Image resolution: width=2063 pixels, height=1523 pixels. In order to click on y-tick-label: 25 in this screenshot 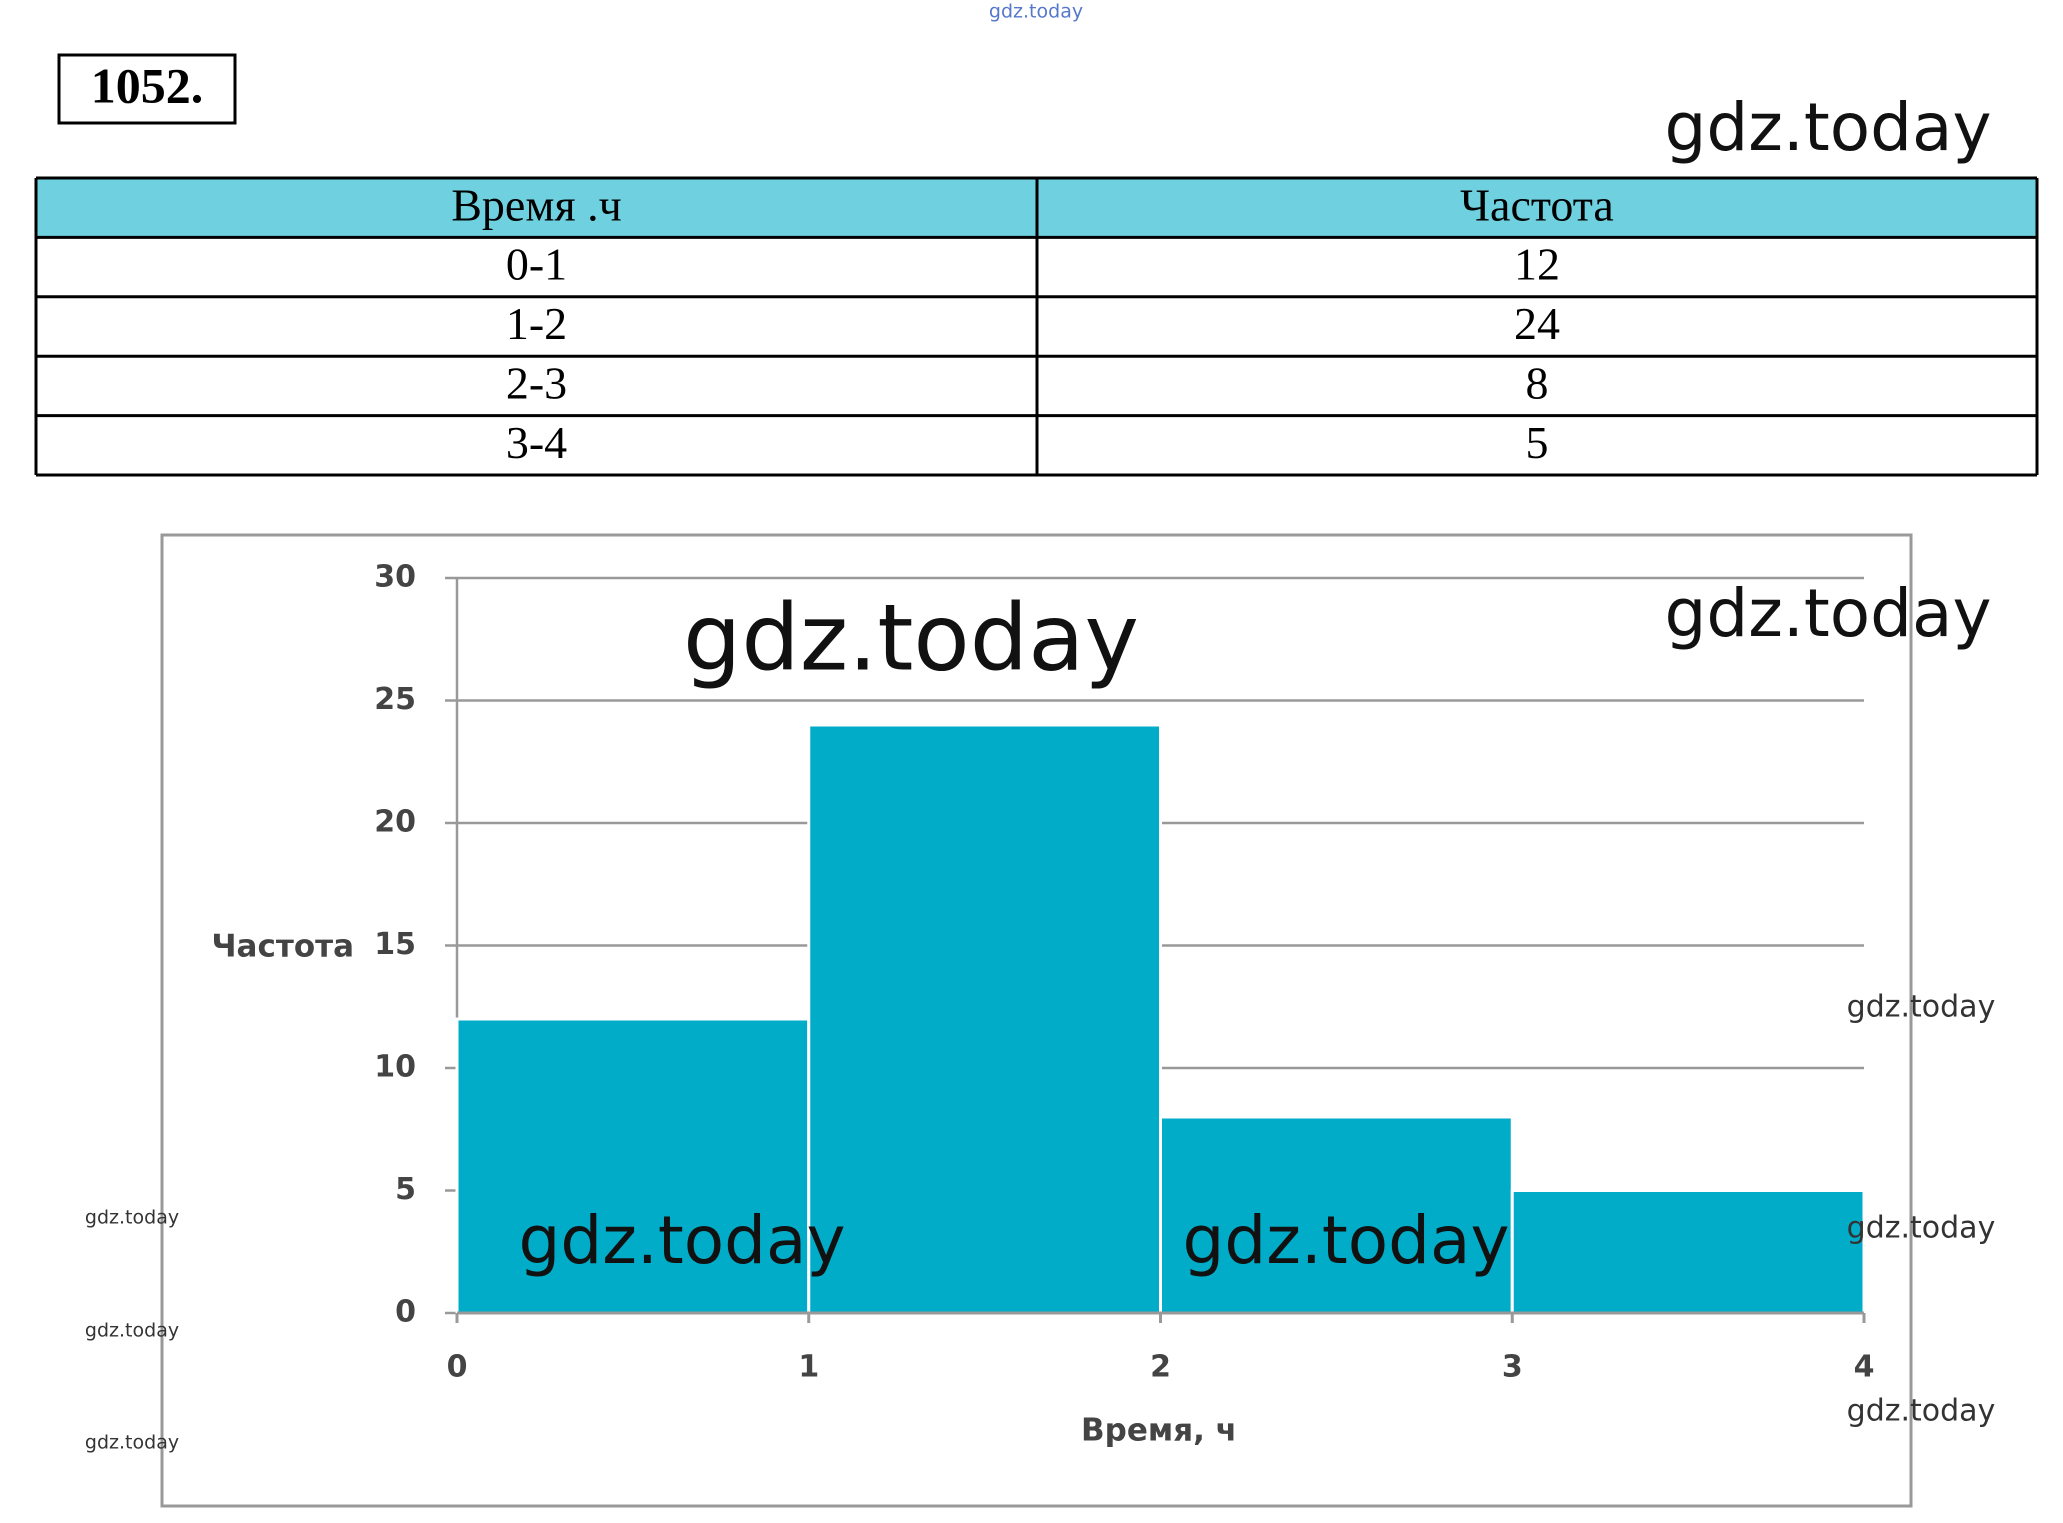, I will do `click(395, 699)`.